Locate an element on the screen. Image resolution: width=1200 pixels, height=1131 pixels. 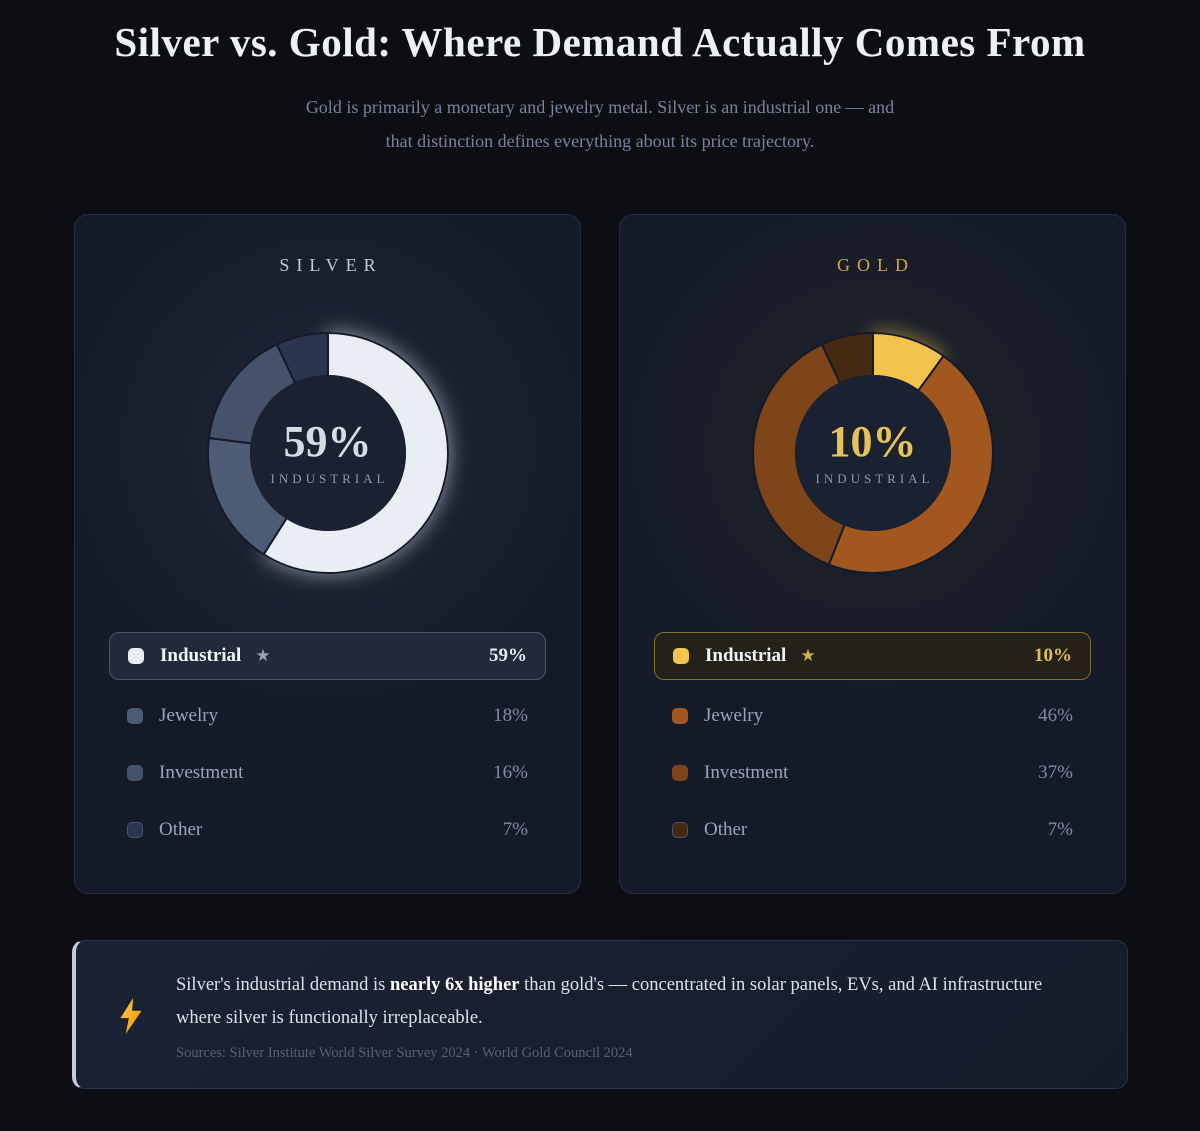
gold-card-title: GOLD is located at coordinates (876, 265).